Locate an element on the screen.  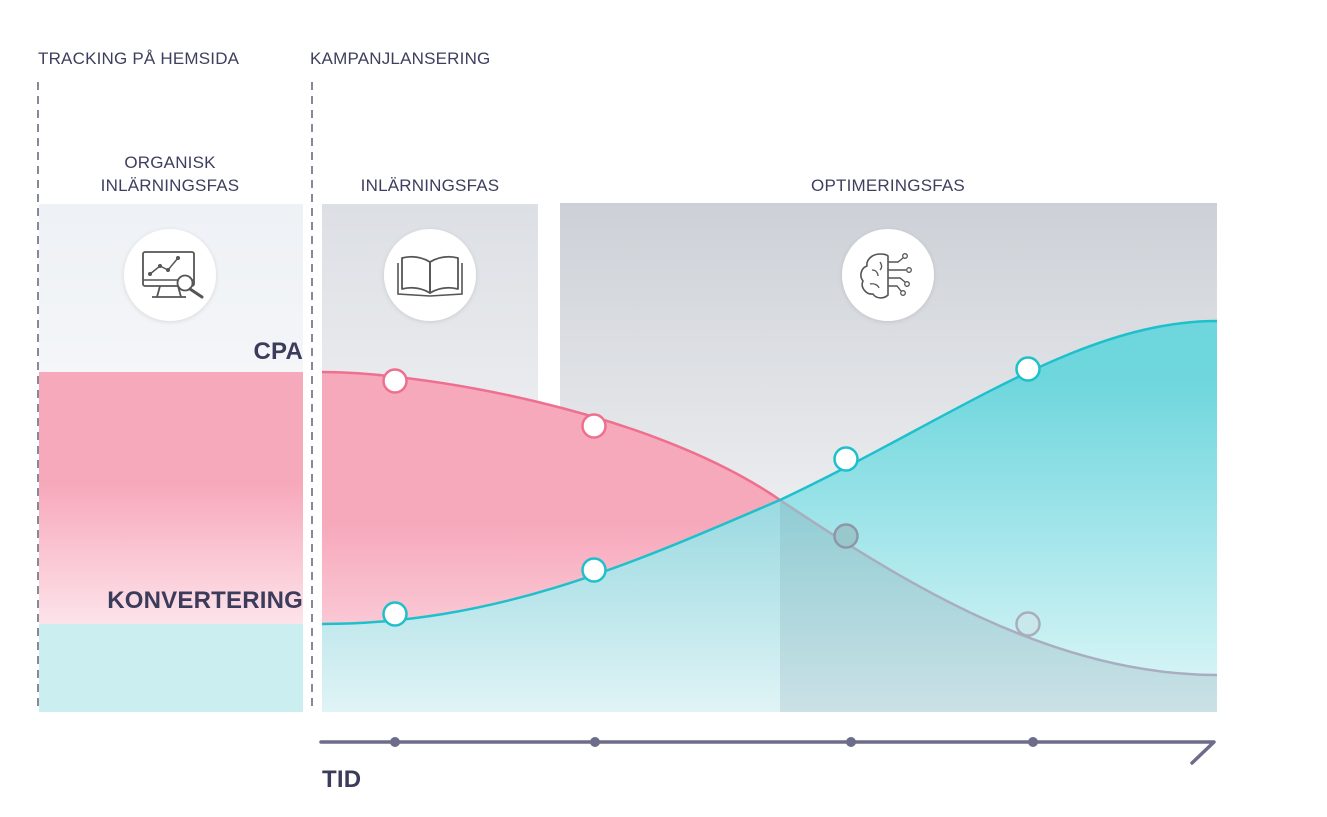
cpa-line-faded is located at coordinates (998, 587).